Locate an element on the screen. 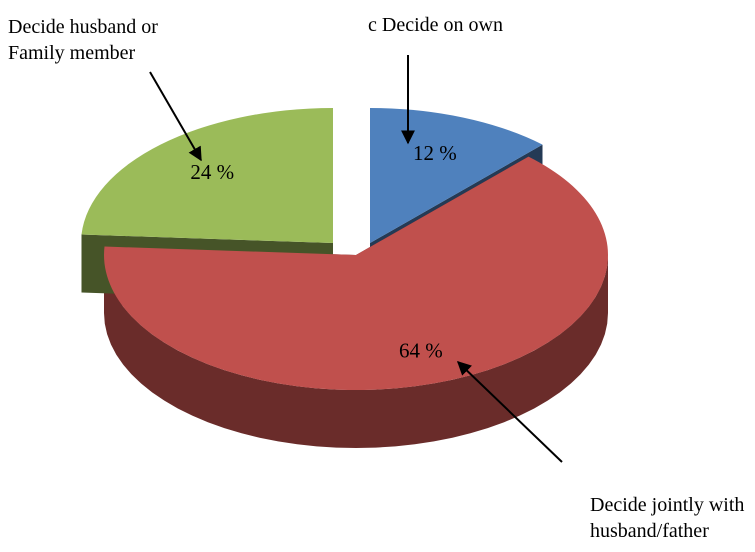 Image resolution: width=755 pixels, height=552 pixels. value-label: 12 % is located at coordinates (435, 153).